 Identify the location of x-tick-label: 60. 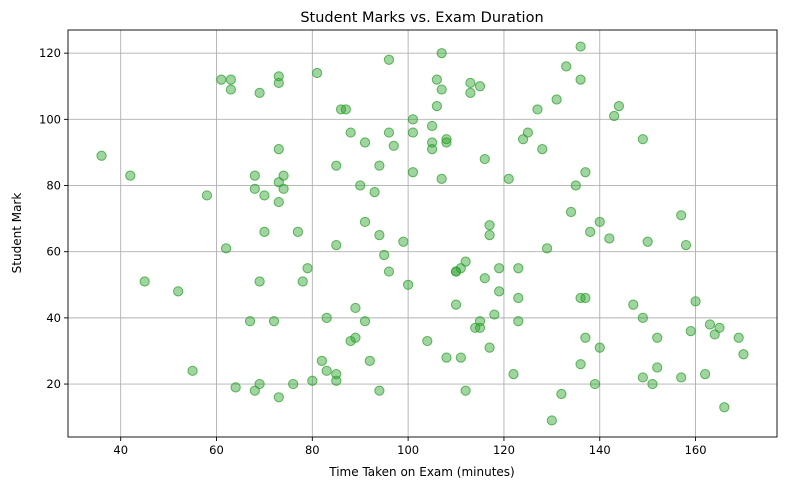
(216, 450).